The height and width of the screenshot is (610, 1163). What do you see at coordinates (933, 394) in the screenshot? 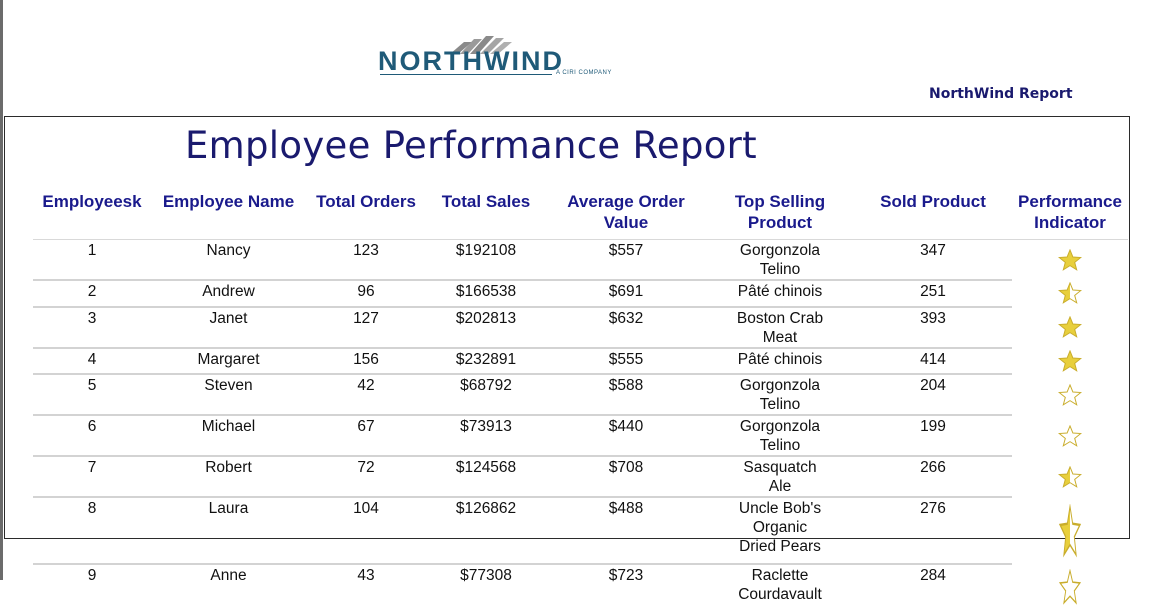
I see `sold-product-cell: 204` at bounding box center [933, 394].